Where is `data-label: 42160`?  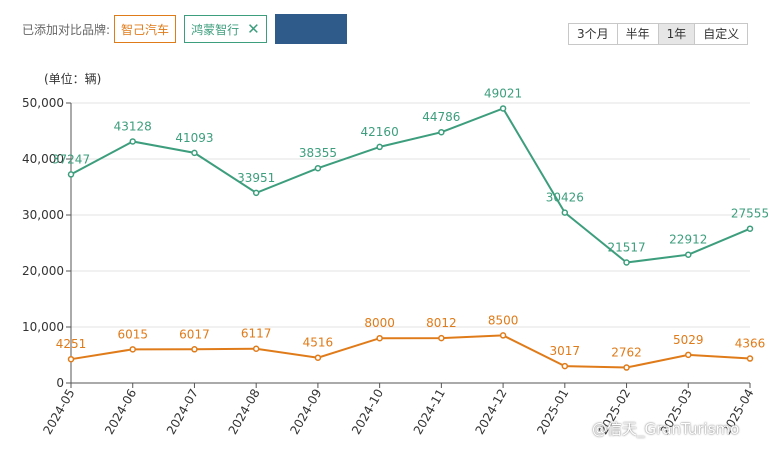
data-label: 42160 is located at coordinates (380, 132).